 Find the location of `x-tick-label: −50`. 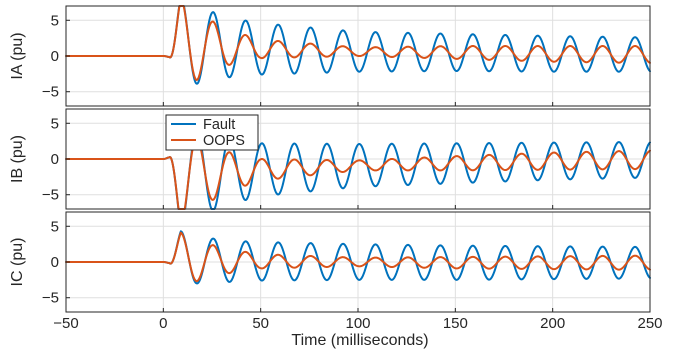

x-tick-label: −50 is located at coordinates (65, 323).